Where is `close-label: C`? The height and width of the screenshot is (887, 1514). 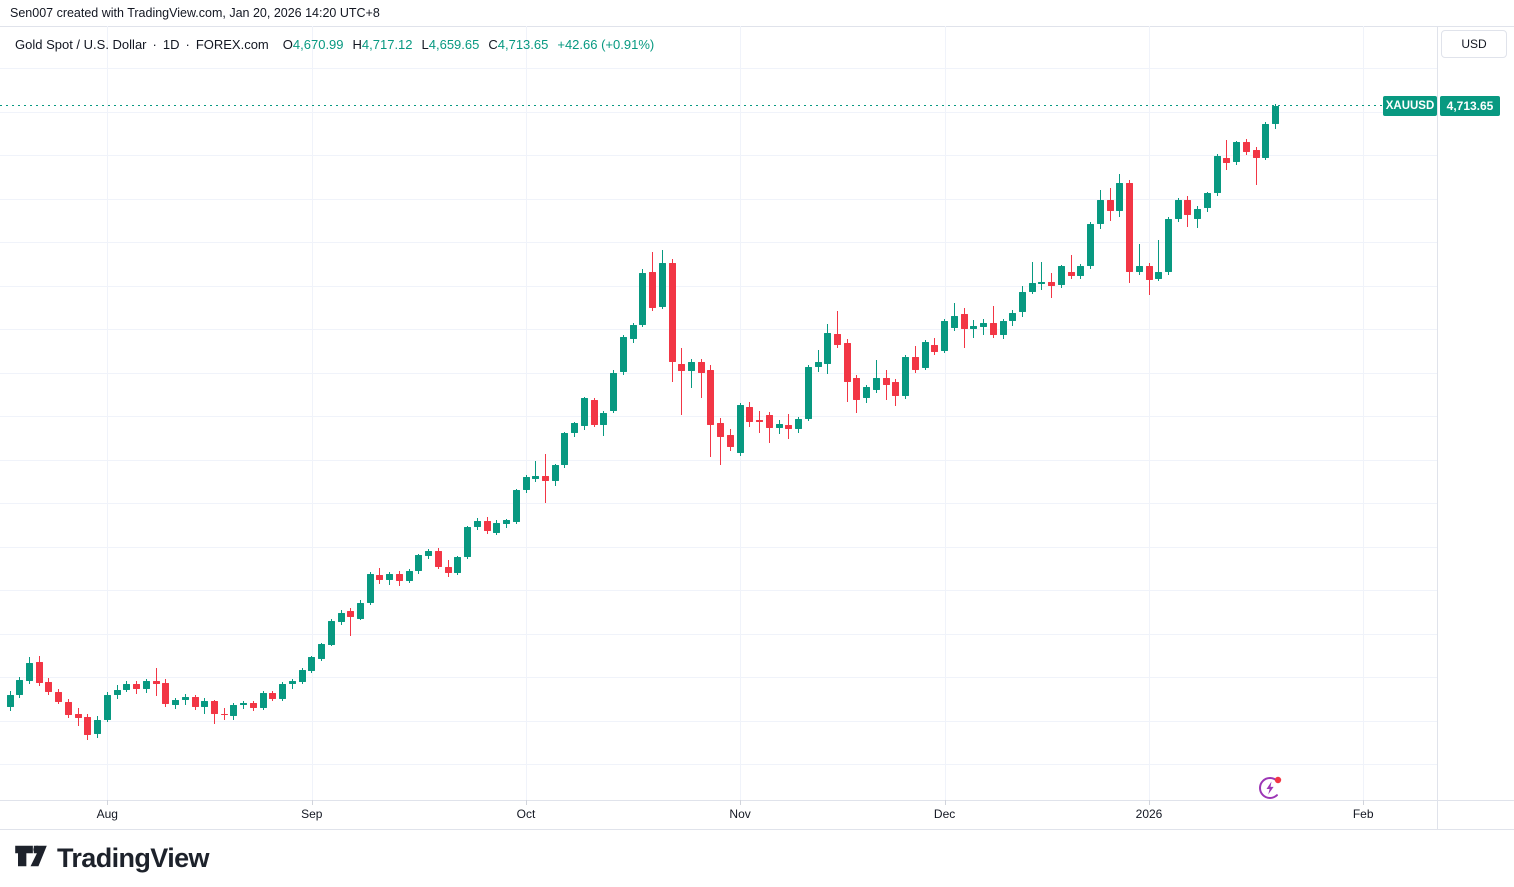
close-label: C is located at coordinates (493, 44).